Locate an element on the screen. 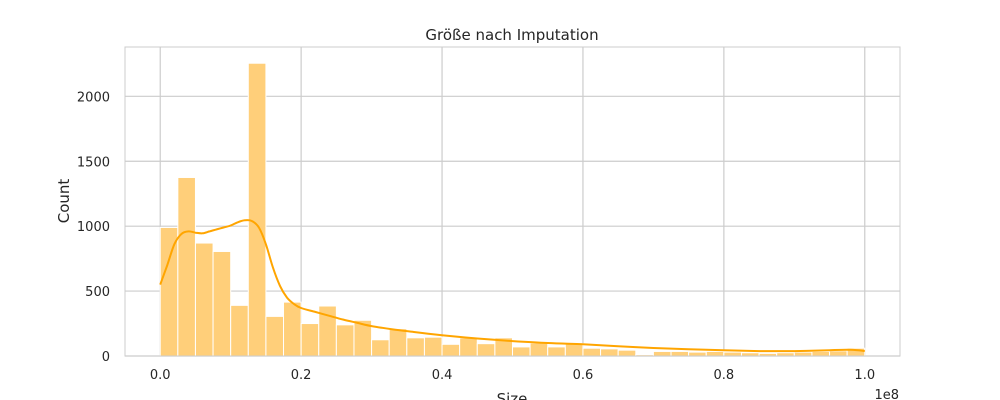 The image size is (1000, 400). x-tick-label: 1.0 is located at coordinates (864, 375).